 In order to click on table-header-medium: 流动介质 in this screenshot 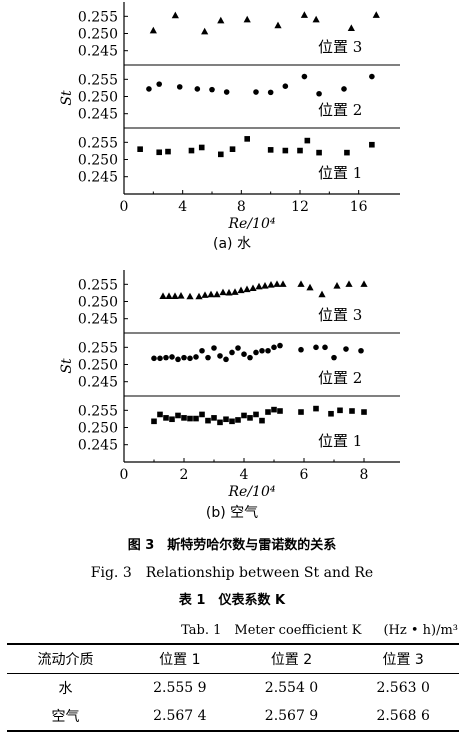, I will do `click(65, 660)`.